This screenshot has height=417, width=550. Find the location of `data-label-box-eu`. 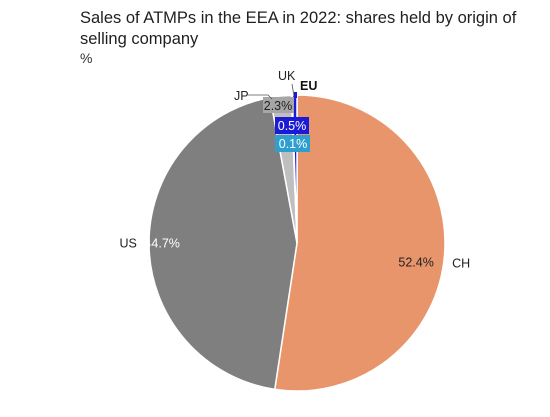

data-label-box-eu is located at coordinates (292, 125).